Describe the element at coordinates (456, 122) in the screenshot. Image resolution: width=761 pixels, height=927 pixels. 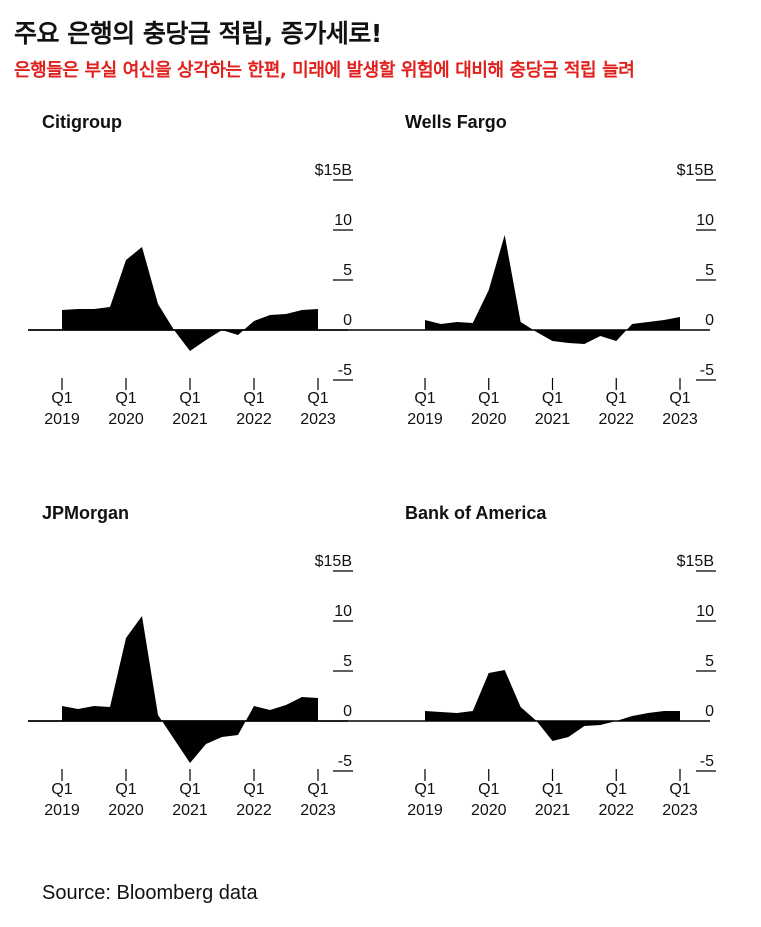
I see `chart-title-wells-fargo: Wells Fargo` at that location.